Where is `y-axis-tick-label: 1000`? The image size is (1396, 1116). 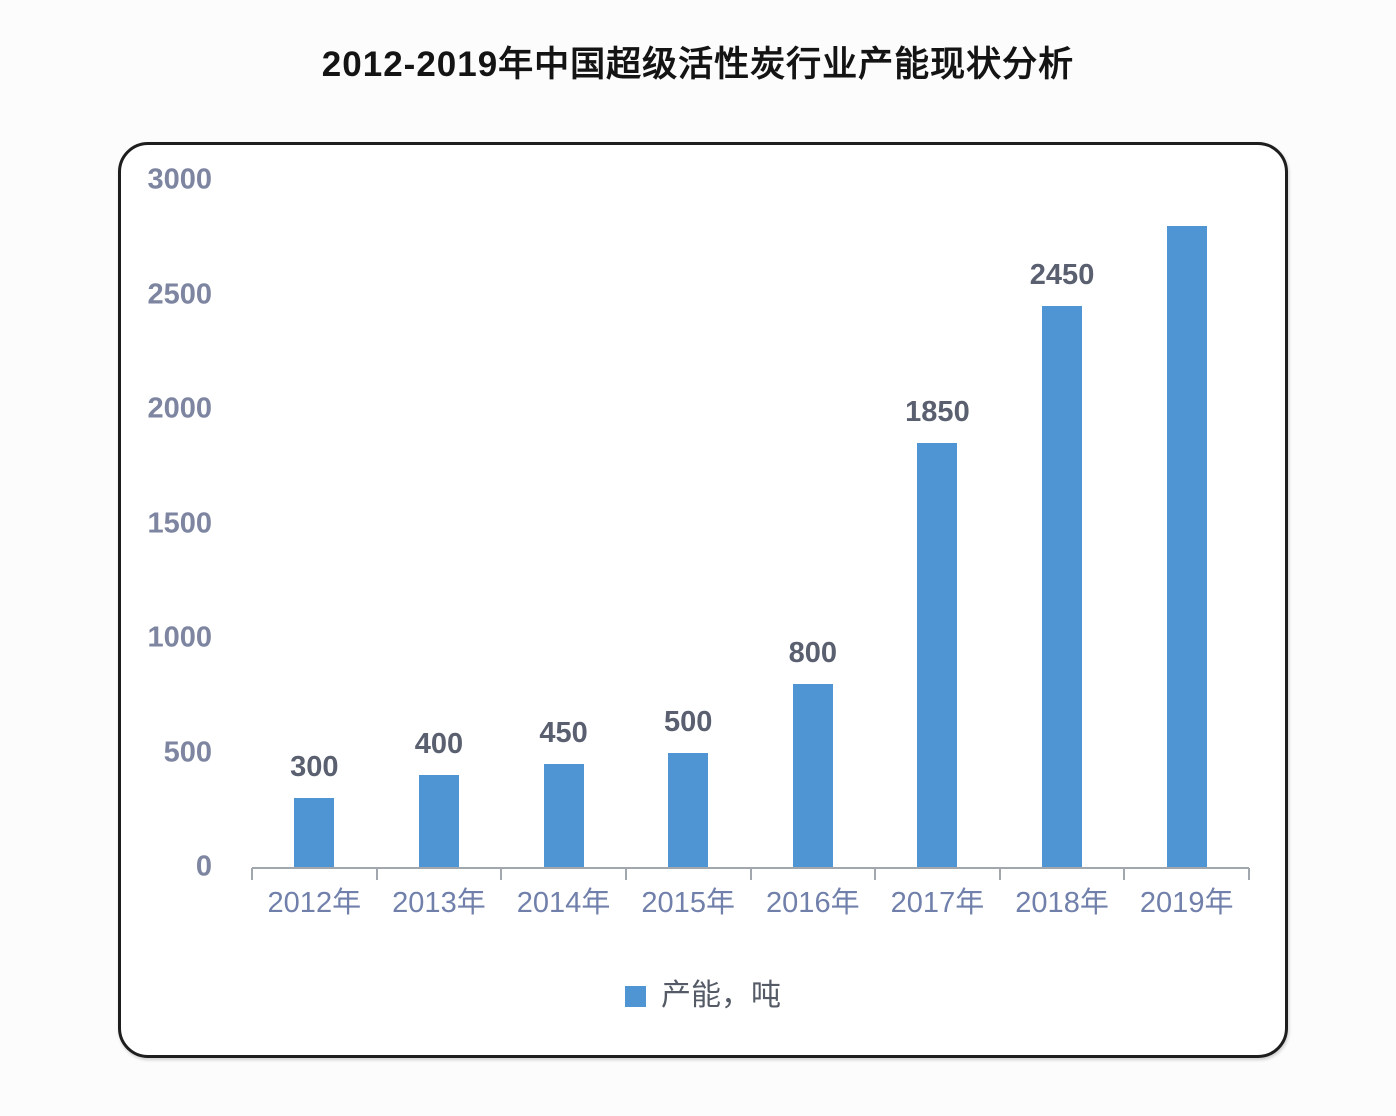
y-axis-tick-label: 1000 is located at coordinates (179, 637).